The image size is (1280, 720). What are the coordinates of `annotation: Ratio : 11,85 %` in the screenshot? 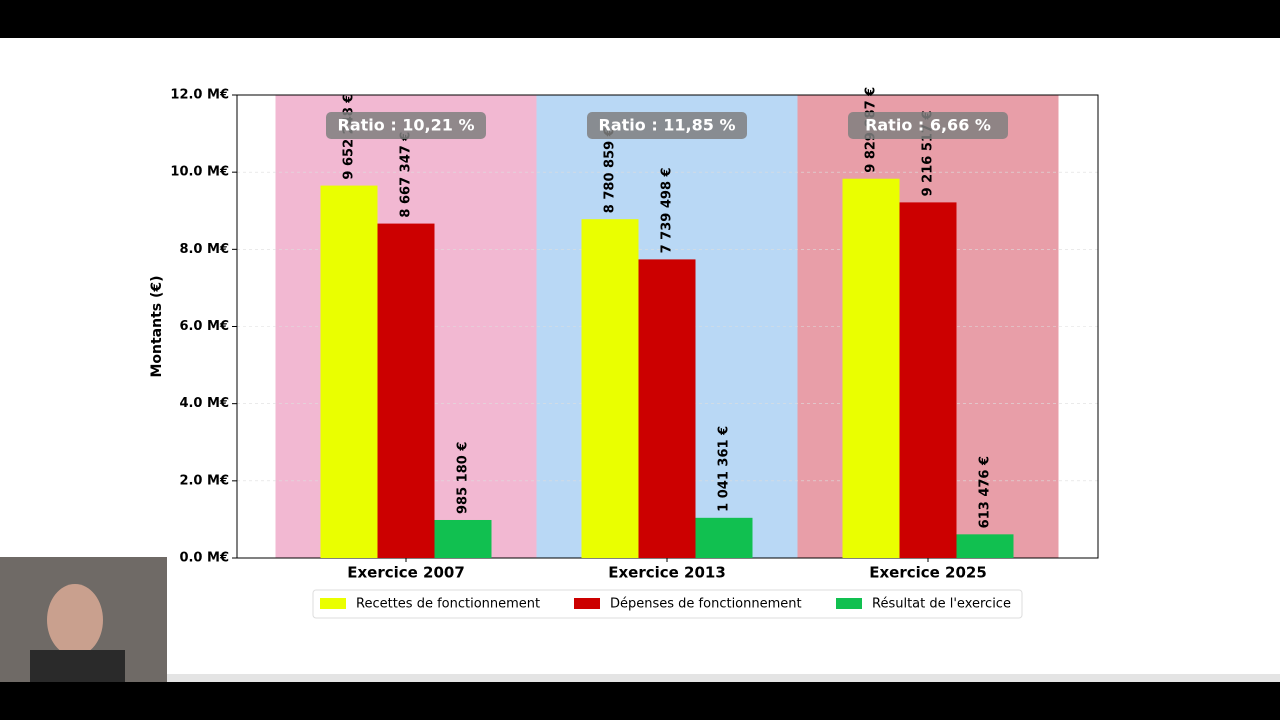 It's located at (667, 125).